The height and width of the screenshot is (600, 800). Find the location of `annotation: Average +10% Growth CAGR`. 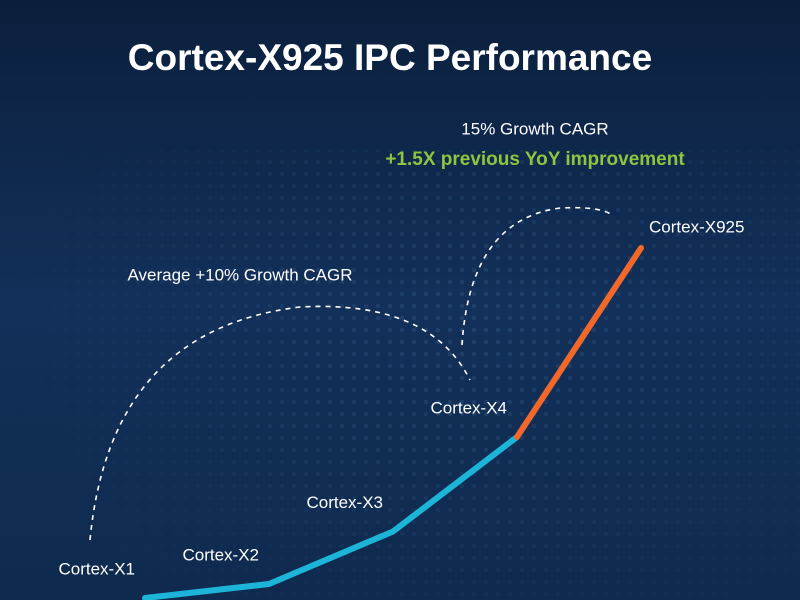

annotation: Average +10% Growth CAGR is located at coordinates (239, 274).